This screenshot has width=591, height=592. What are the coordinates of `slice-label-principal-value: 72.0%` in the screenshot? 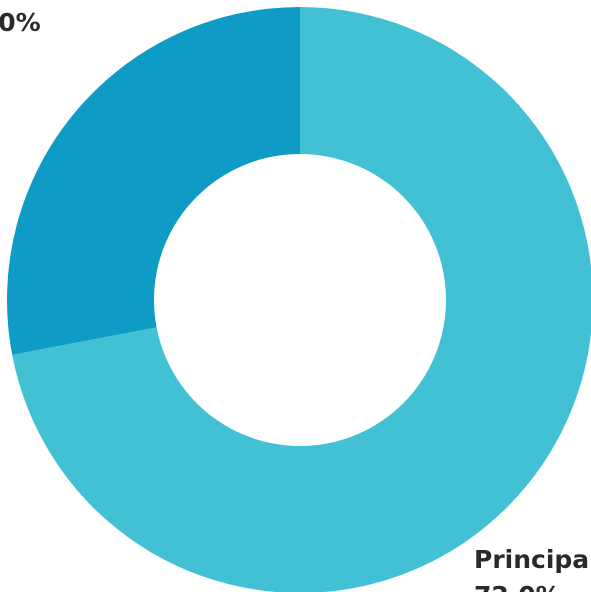 It's located at (517, 586).